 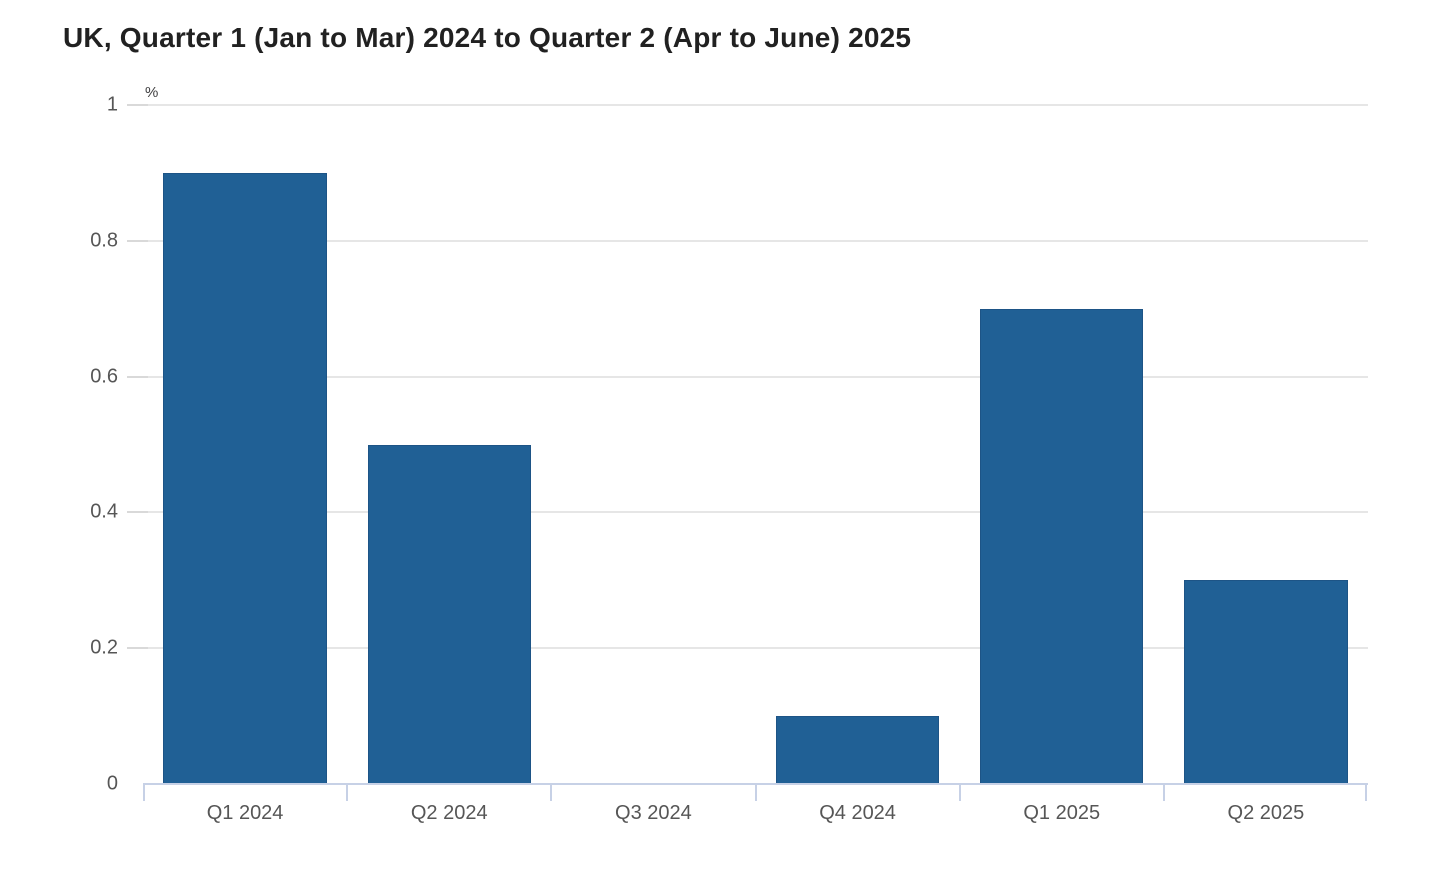 What do you see at coordinates (137, 240) in the screenshot?
I see `y-axis-tick-0.8` at bounding box center [137, 240].